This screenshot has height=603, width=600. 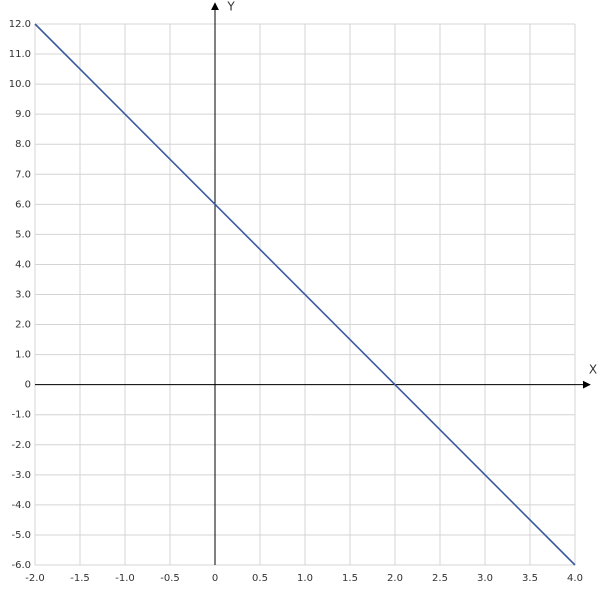 I want to click on x-tick-label: -1.5, so click(x=80, y=578).